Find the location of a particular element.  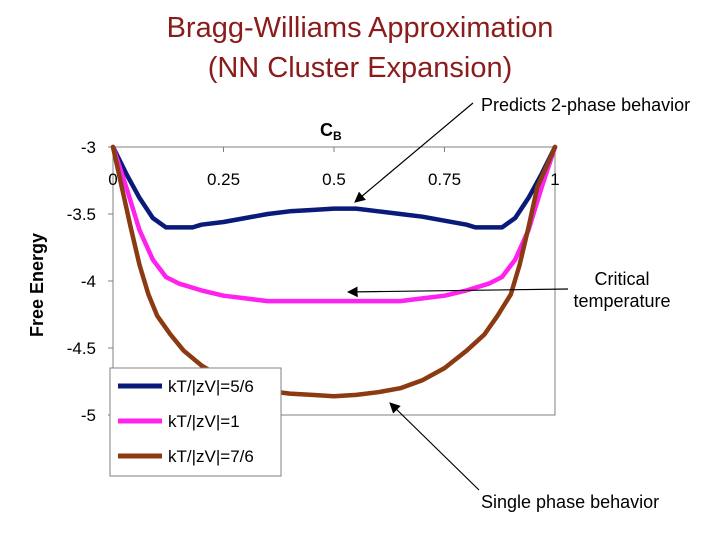

y-tick-label: -3 is located at coordinates (88, 147).